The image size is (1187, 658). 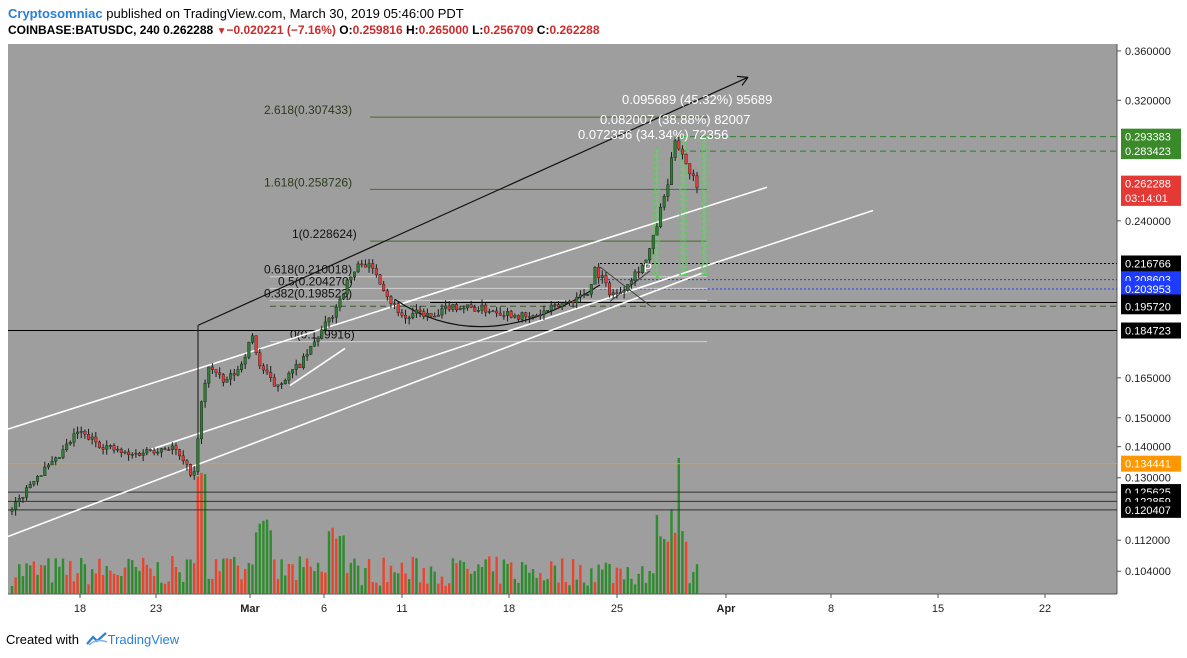 I want to click on tradingview-brand: TradingView, so click(x=143, y=639).